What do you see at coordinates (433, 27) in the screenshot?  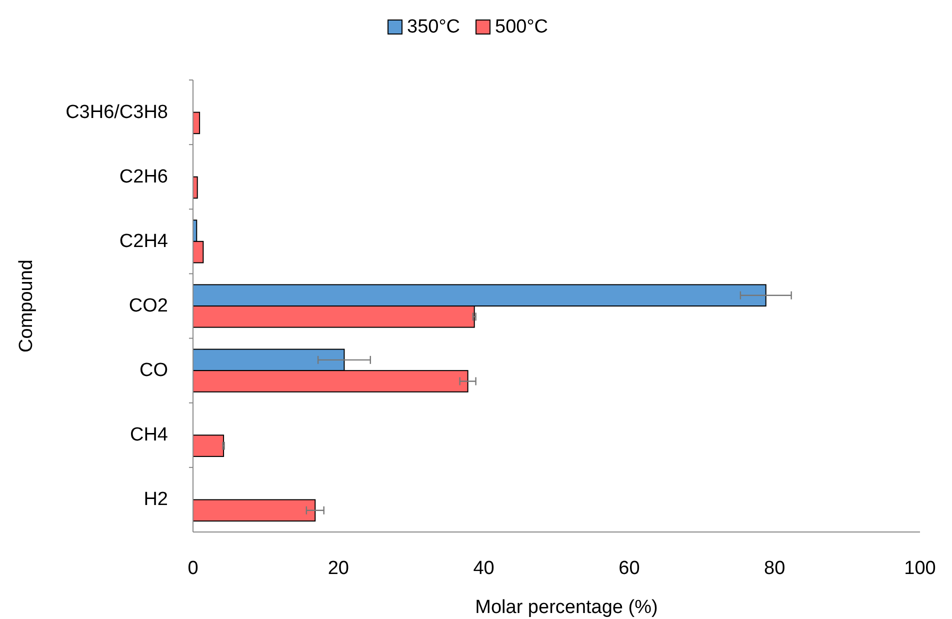 I see `legend-label: 350°C` at bounding box center [433, 27].